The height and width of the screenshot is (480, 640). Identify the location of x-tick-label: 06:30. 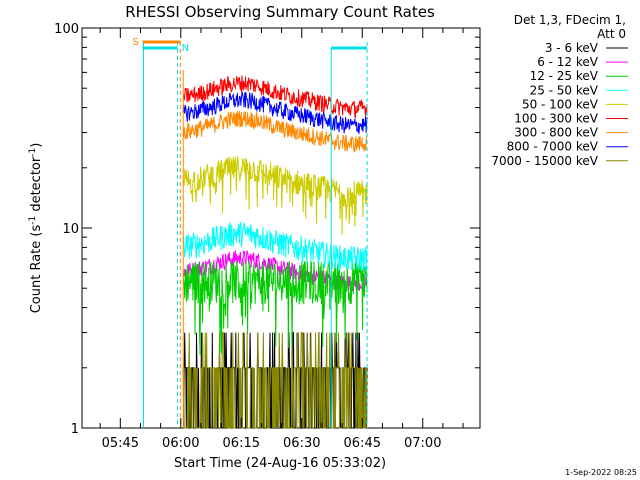
(301, 443).